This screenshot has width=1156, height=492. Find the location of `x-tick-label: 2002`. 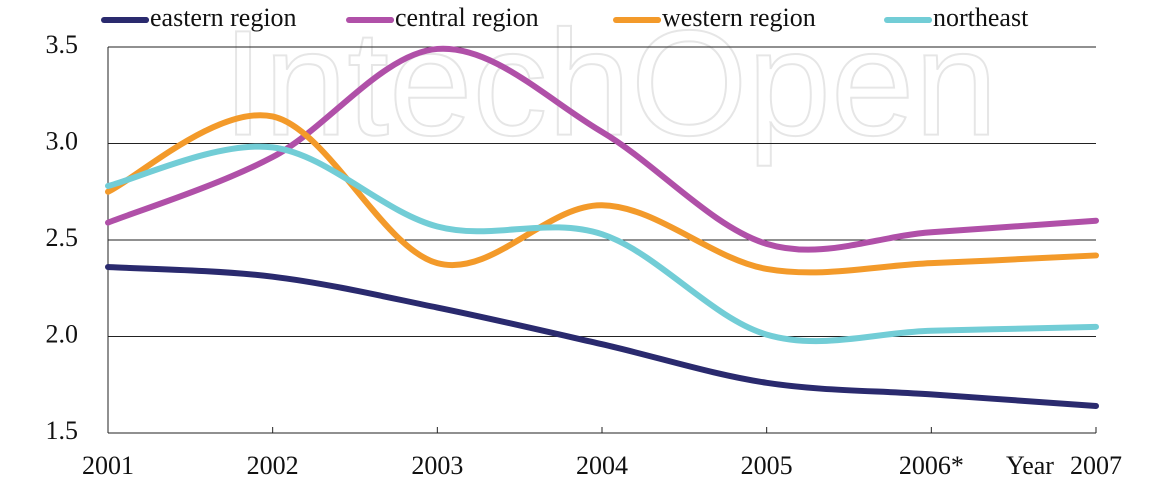

x-tick-label: 2002 is located at coordinates (273, 465).